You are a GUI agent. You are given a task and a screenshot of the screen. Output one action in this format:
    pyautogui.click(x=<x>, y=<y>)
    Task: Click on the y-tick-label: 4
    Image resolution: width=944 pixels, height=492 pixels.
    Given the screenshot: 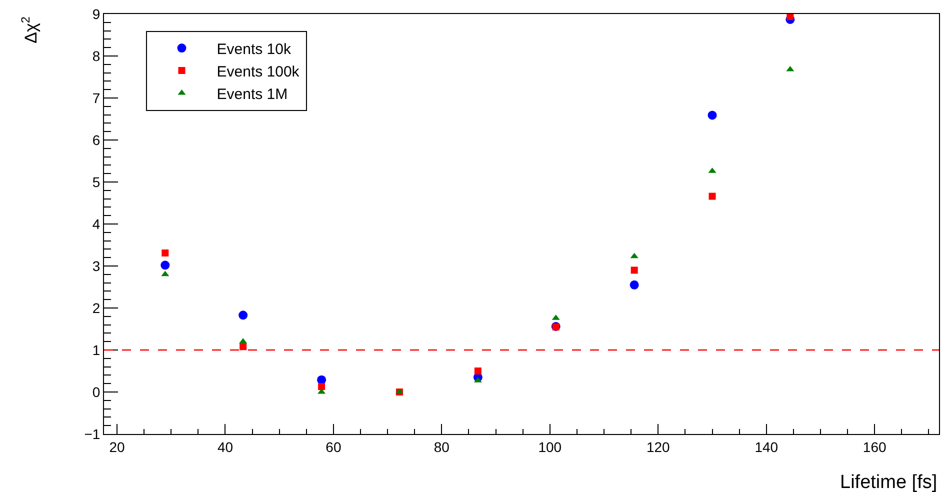 What is the action you would take?
    pyautogui.click(x=96, y=224)
    